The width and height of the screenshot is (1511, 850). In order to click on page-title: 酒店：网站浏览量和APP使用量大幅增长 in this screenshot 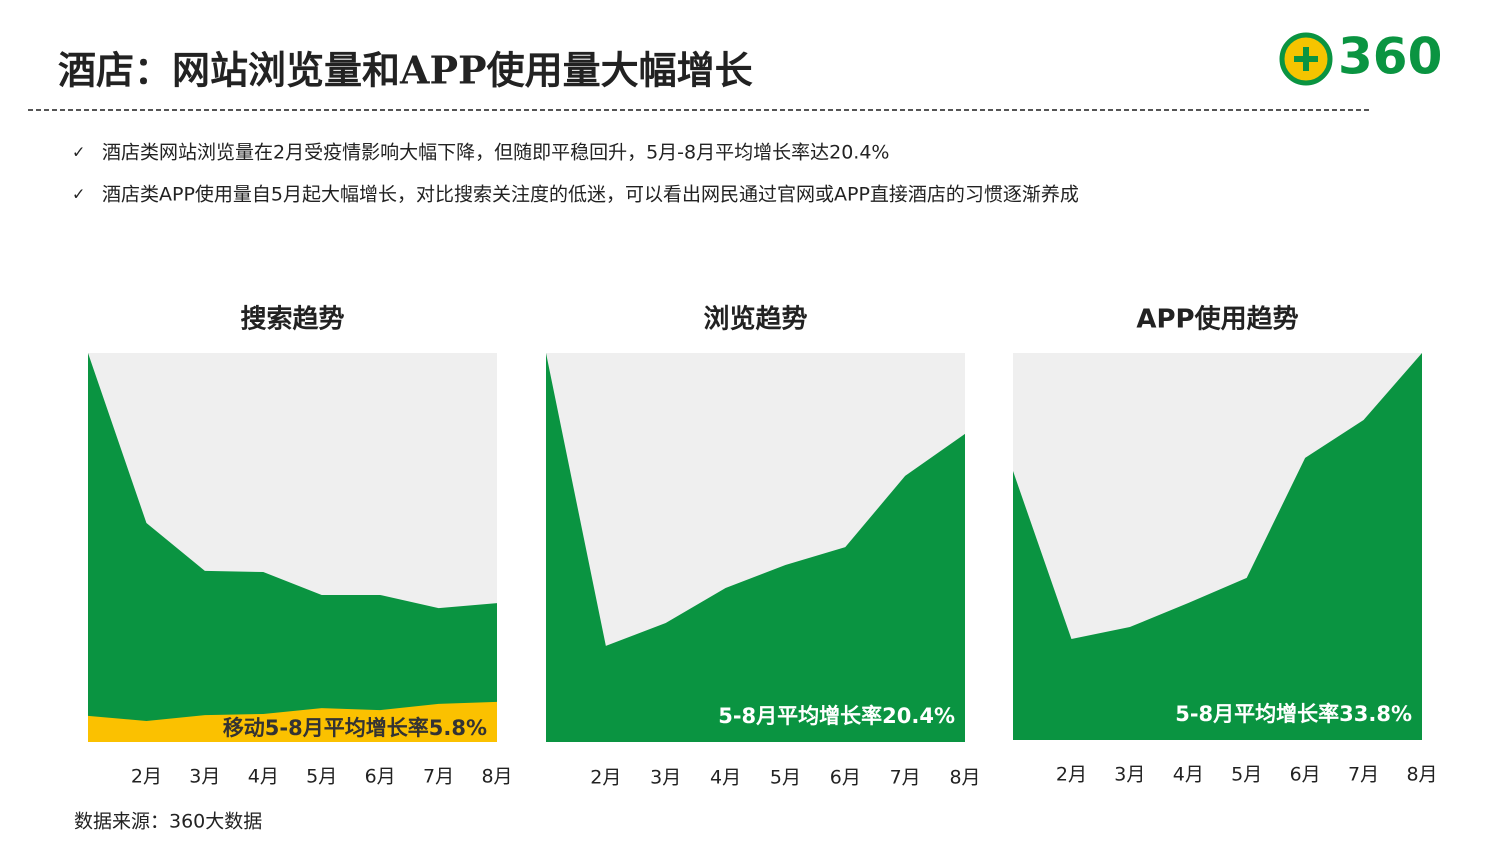, I will do `click(405, 70)`.